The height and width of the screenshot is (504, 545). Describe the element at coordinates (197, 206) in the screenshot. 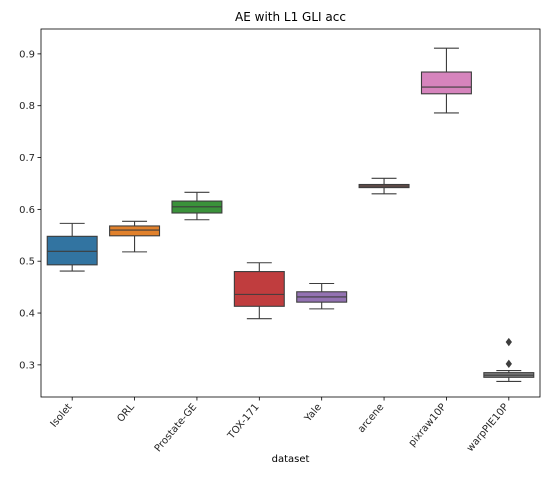

I see `box-prostate-ge` at that location.